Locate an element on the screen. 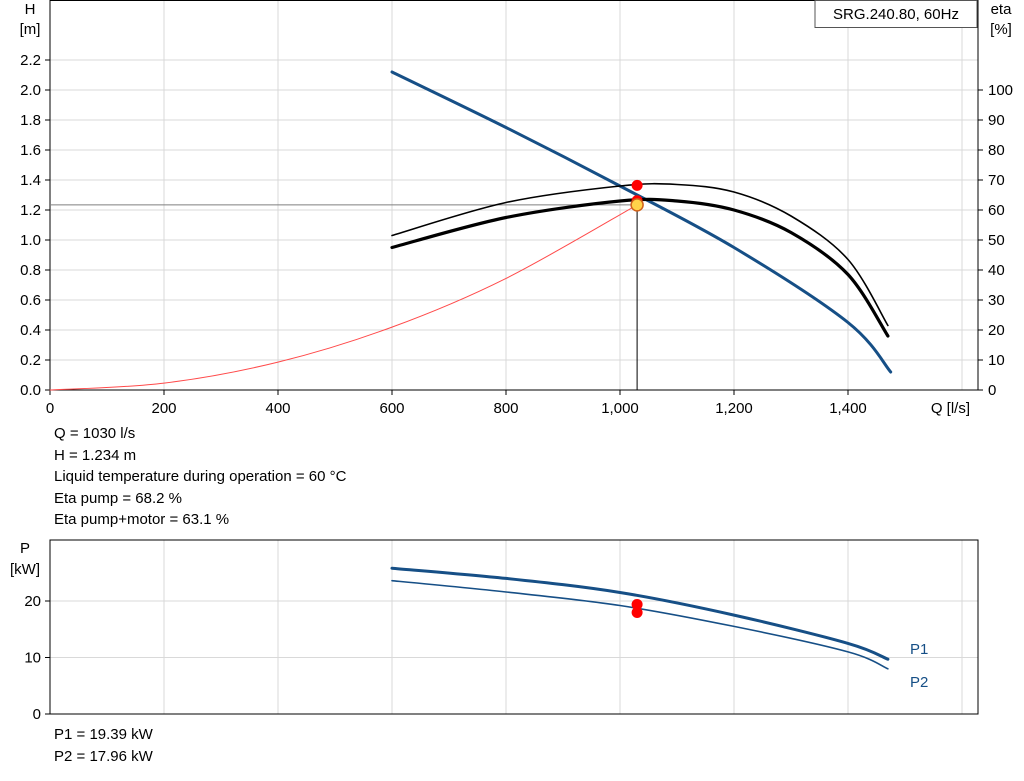 This screenshot has height=781, width=1024. readout-flow: Q = 1030 l/s is located at coordinates (95, 433).